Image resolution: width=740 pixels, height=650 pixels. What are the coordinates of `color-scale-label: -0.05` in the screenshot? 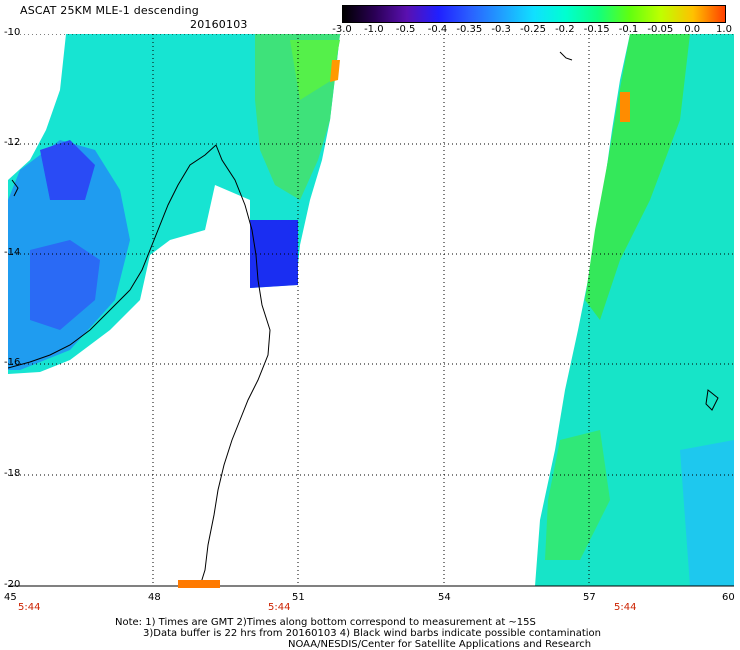 It's located at (660, 29).